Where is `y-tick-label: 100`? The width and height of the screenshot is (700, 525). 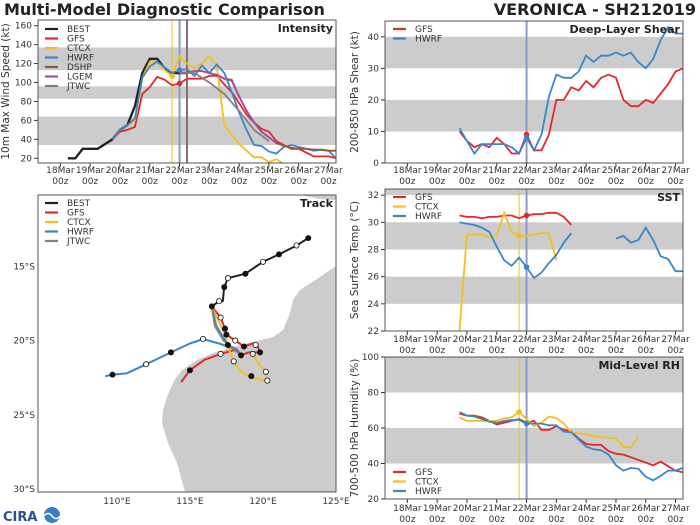 y-tick-label: 100 is located at coordinates (23, 84).